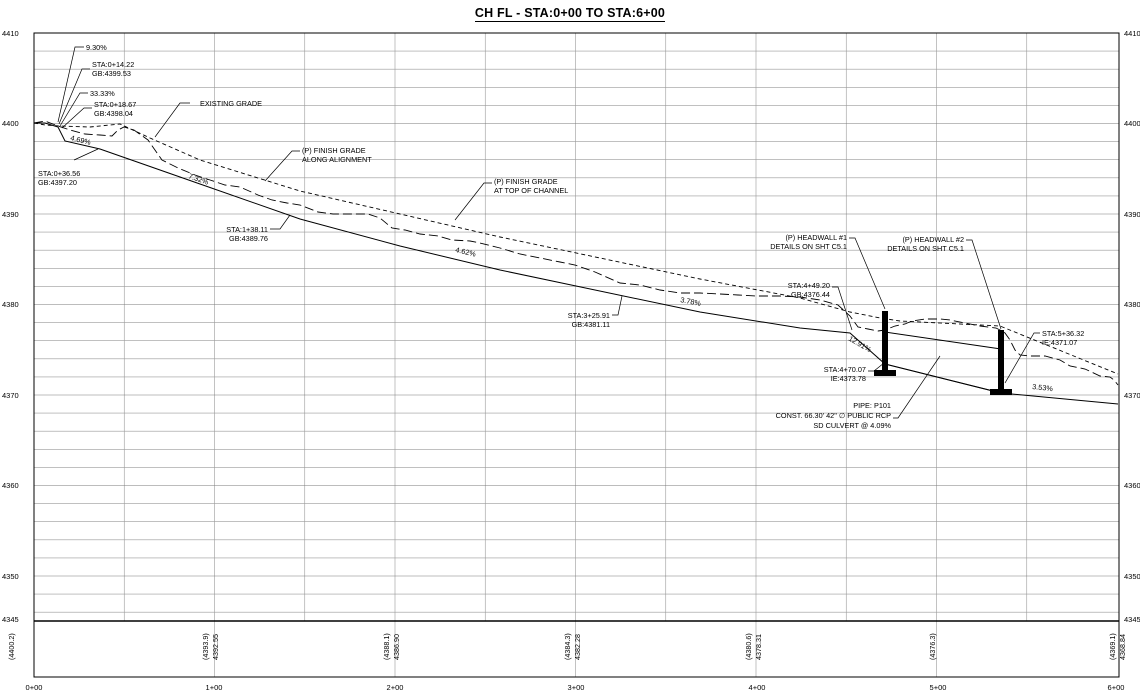 This screenshot has width=1140, height=694. What do you see at coordinates (938, 687) in the screenshot?
I see `x-label: 5+00` at bounding box center [938, 687].